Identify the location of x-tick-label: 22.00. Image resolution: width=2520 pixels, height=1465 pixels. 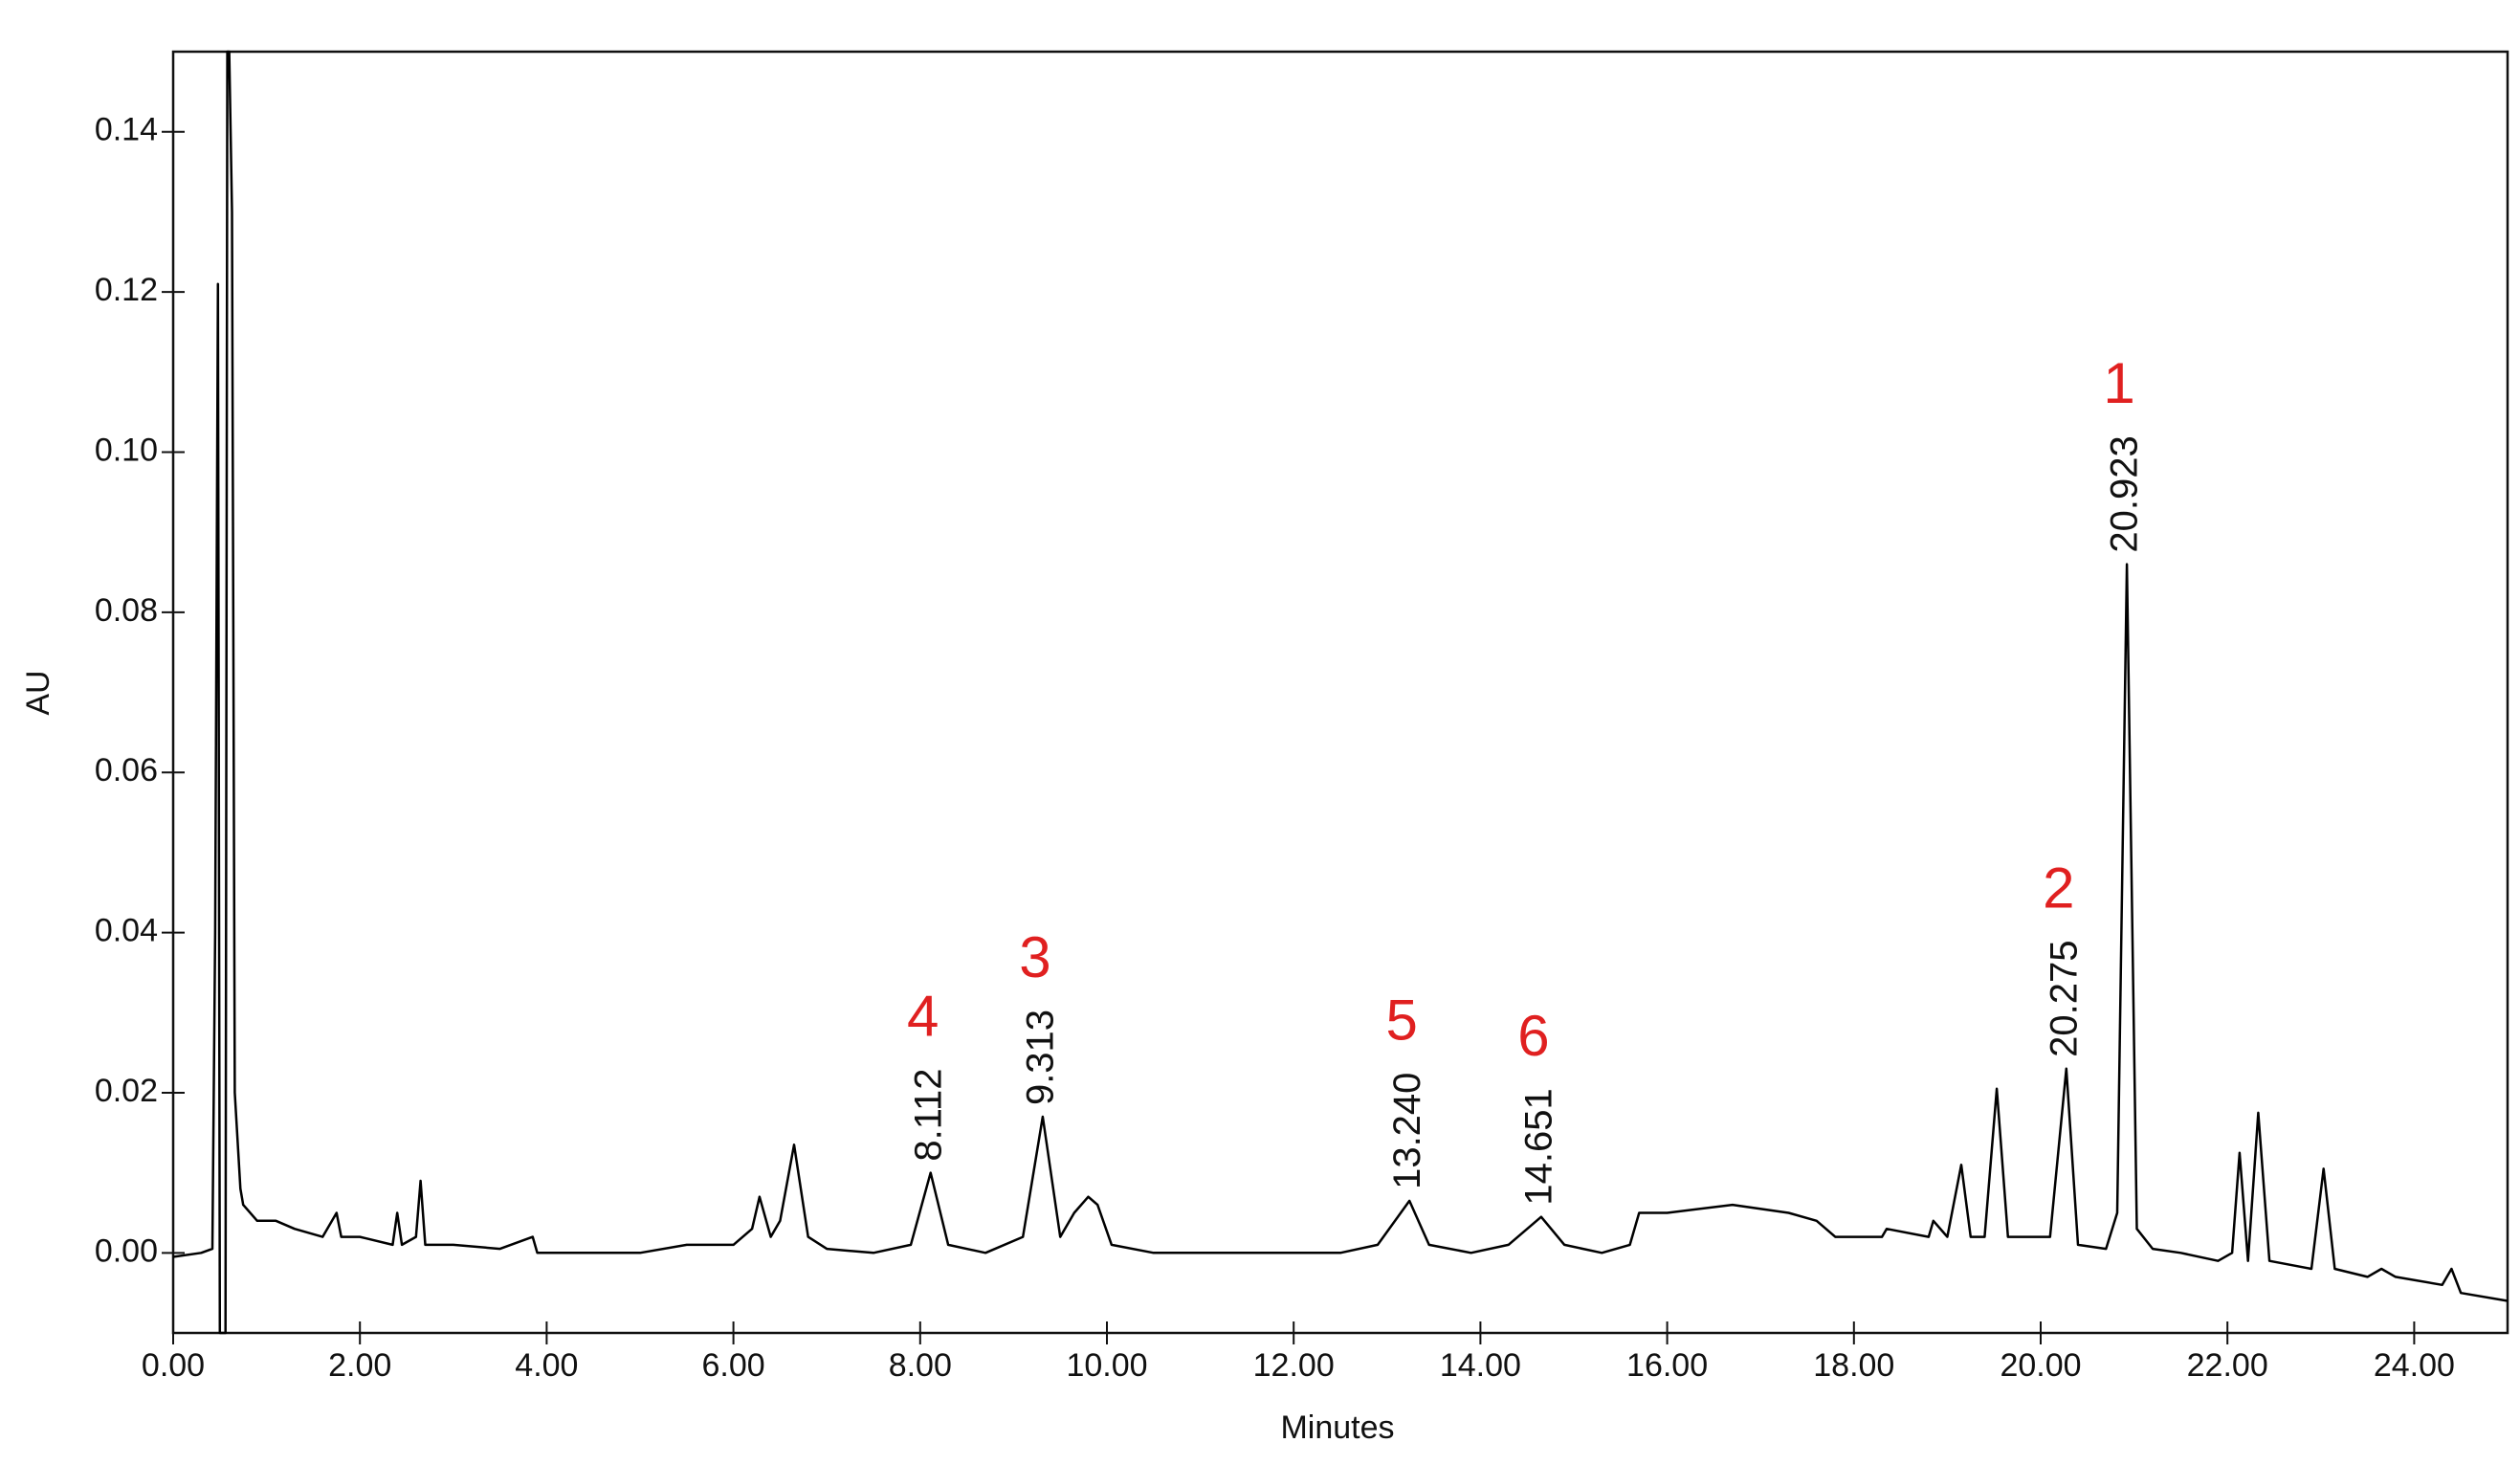
(2228, 1365).